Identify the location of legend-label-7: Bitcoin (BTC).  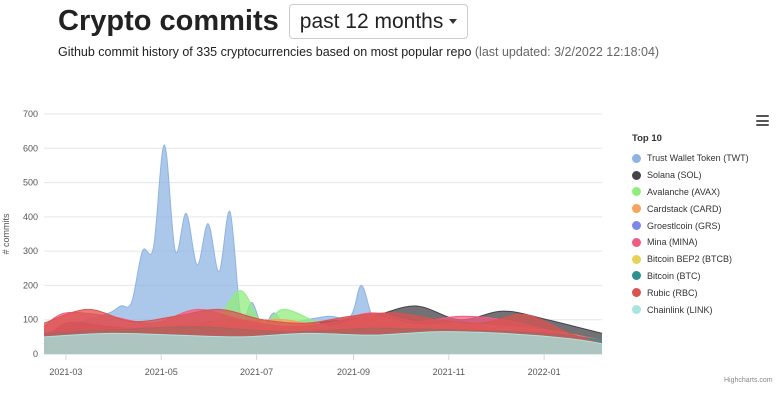
(674, 275).